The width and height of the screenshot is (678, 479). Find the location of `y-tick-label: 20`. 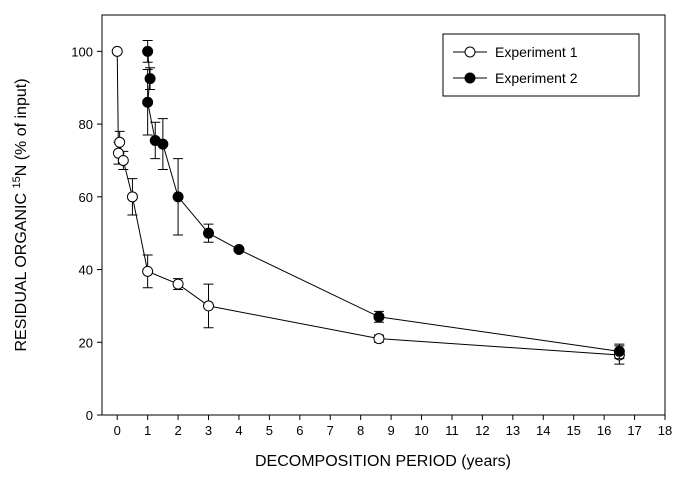

y-tick-label: 20 is located at coordinates (86, 342).